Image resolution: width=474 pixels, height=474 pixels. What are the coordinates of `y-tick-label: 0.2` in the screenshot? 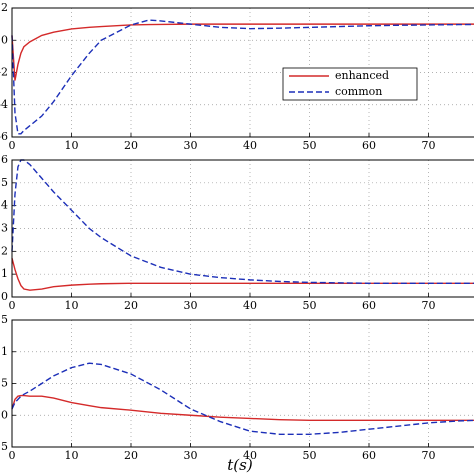 It's located at (4, 250).